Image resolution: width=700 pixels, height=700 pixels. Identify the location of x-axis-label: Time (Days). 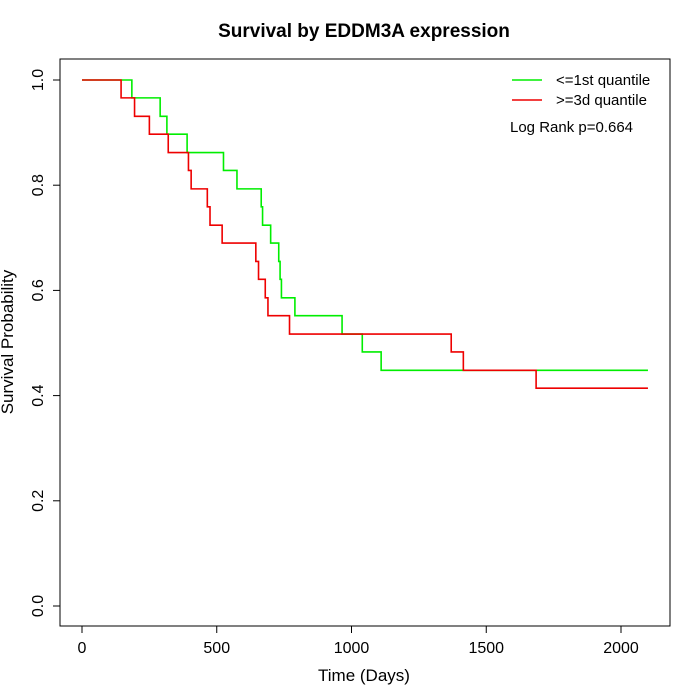
(364, 675).